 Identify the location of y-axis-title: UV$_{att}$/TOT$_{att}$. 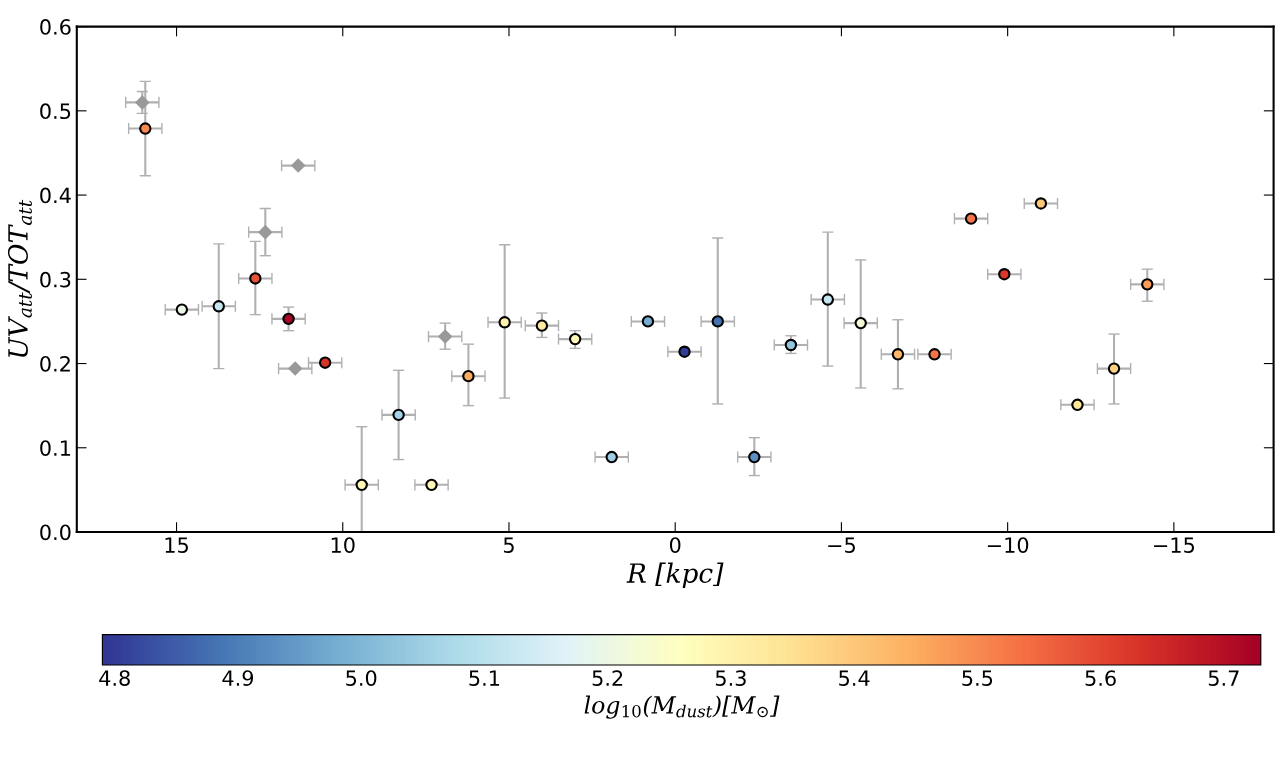
(19, 278).